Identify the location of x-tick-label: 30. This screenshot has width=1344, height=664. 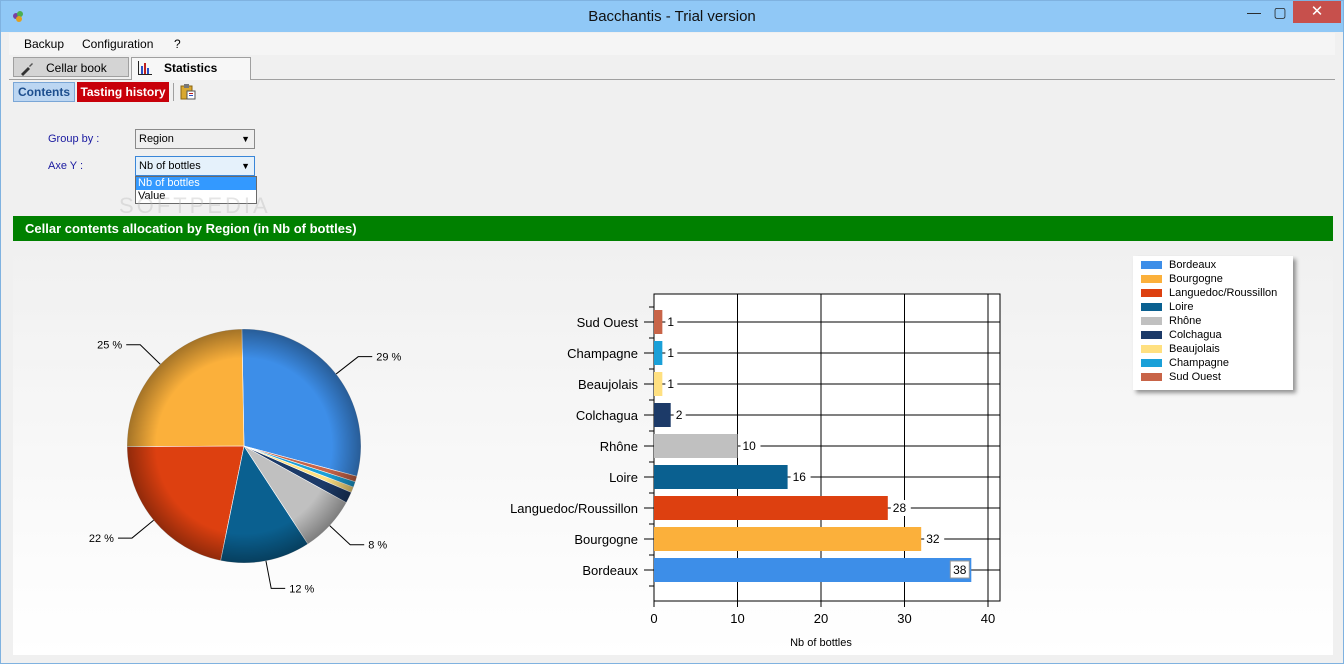
(904, 618).